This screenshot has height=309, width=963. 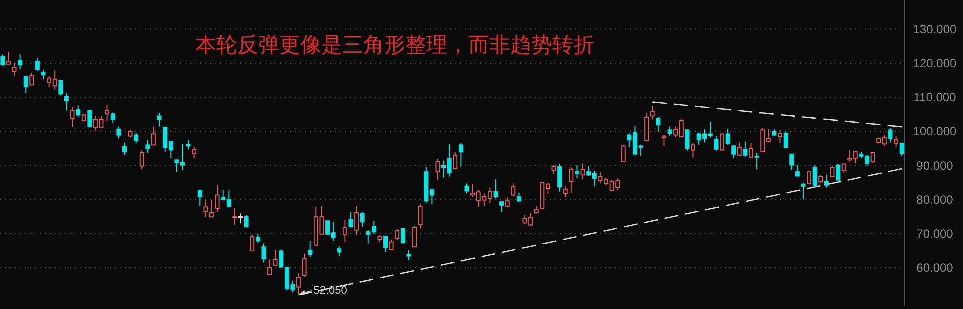 What do you see at coordinates (935, 233) in the screenshot?
I see `y-tick-label: 70.000` at bounding box center [935, 233].